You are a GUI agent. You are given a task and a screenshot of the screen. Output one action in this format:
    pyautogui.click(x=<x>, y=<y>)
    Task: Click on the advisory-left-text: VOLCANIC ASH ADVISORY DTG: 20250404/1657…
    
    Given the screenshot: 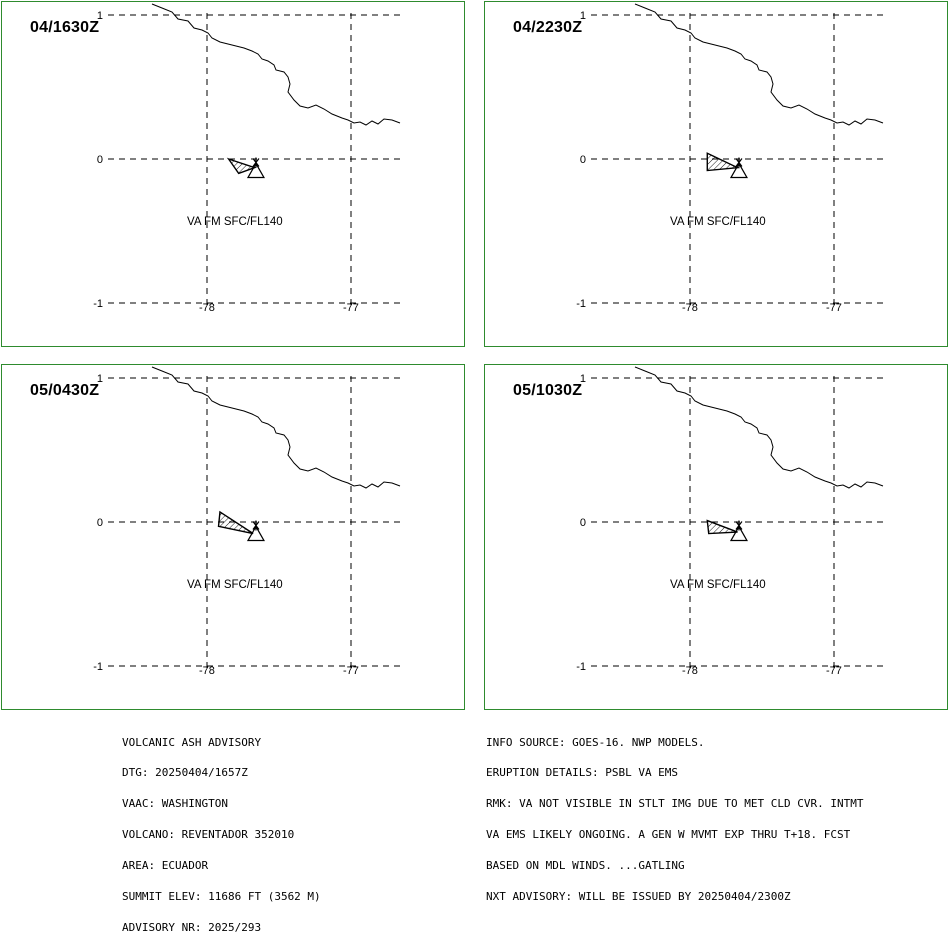 What is the action you would take?
    pyautogui.click(x=221, y=830)
    